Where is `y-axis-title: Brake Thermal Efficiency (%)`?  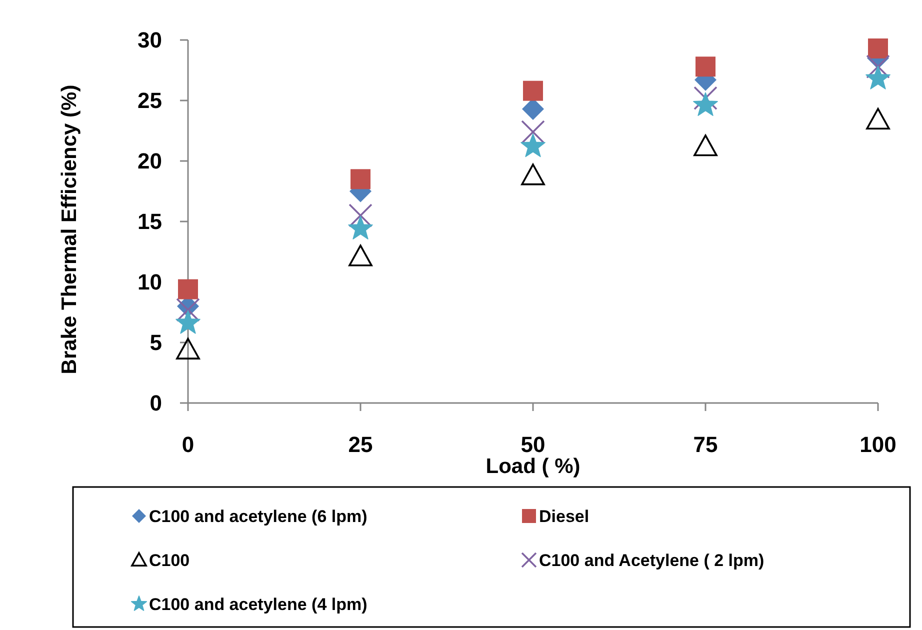
y-axis-title: Brake Thermal Efficiency (%) is located at coordinates (69, 229).